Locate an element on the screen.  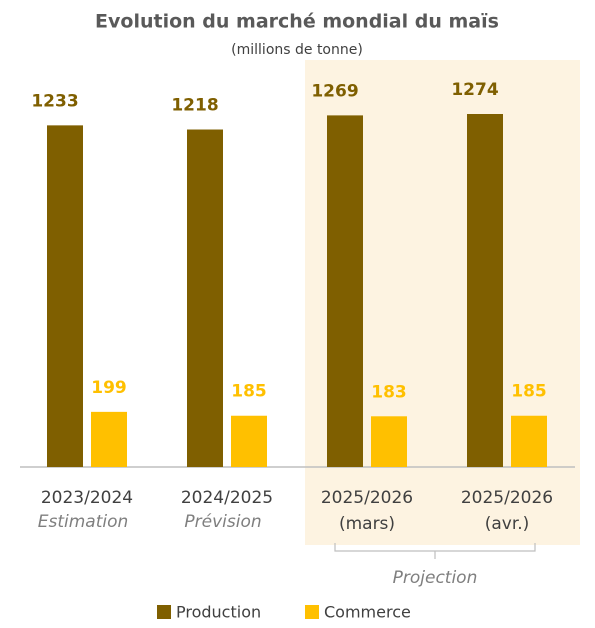
legend-label: Commerce is located at coordinates (367, 612).